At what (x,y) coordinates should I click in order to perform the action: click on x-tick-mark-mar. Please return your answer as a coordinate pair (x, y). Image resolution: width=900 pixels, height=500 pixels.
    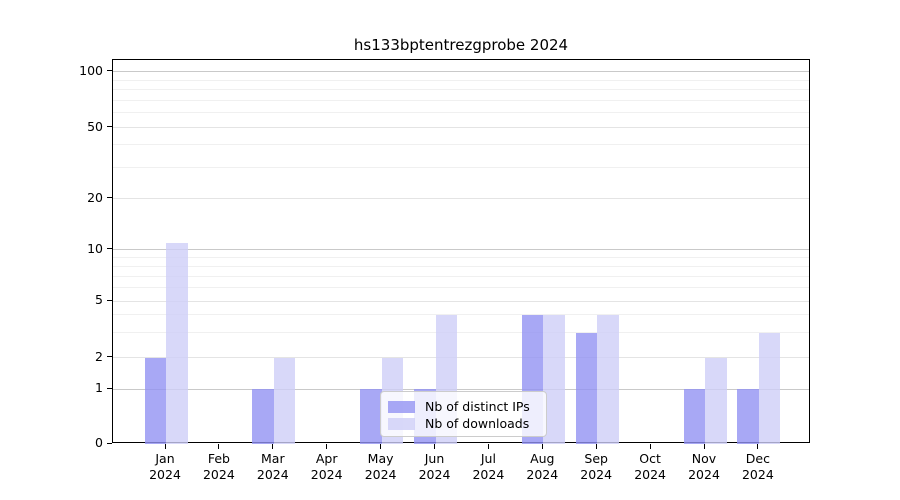
    Looking at the image, I should click on (273, 446).